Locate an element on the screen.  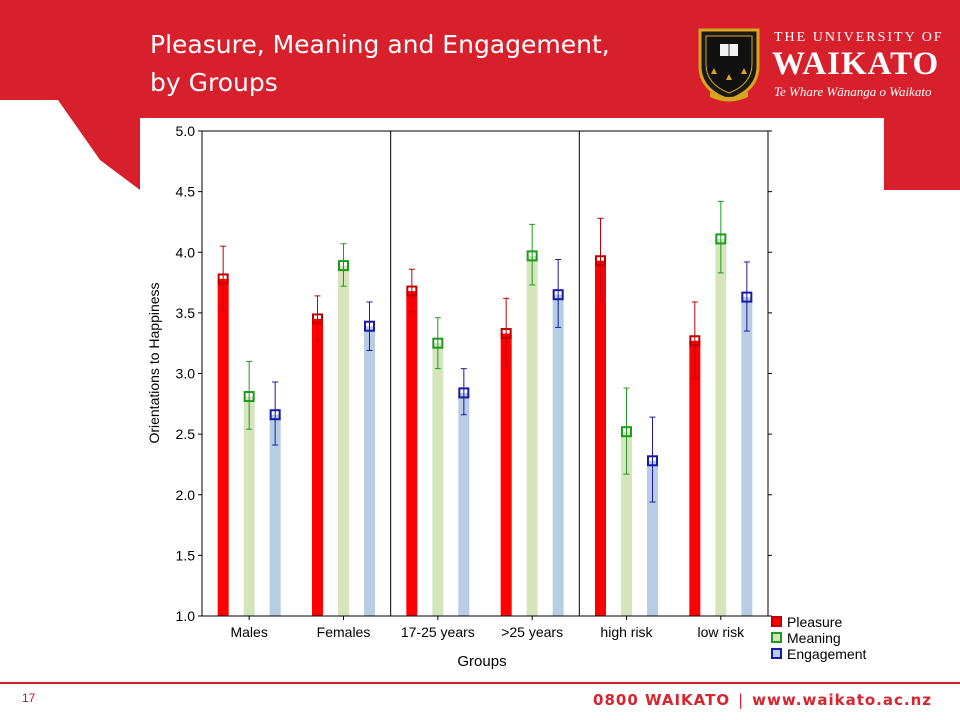
footer-url: www.waikato.ac.nz is located at coordinates (842, 700).